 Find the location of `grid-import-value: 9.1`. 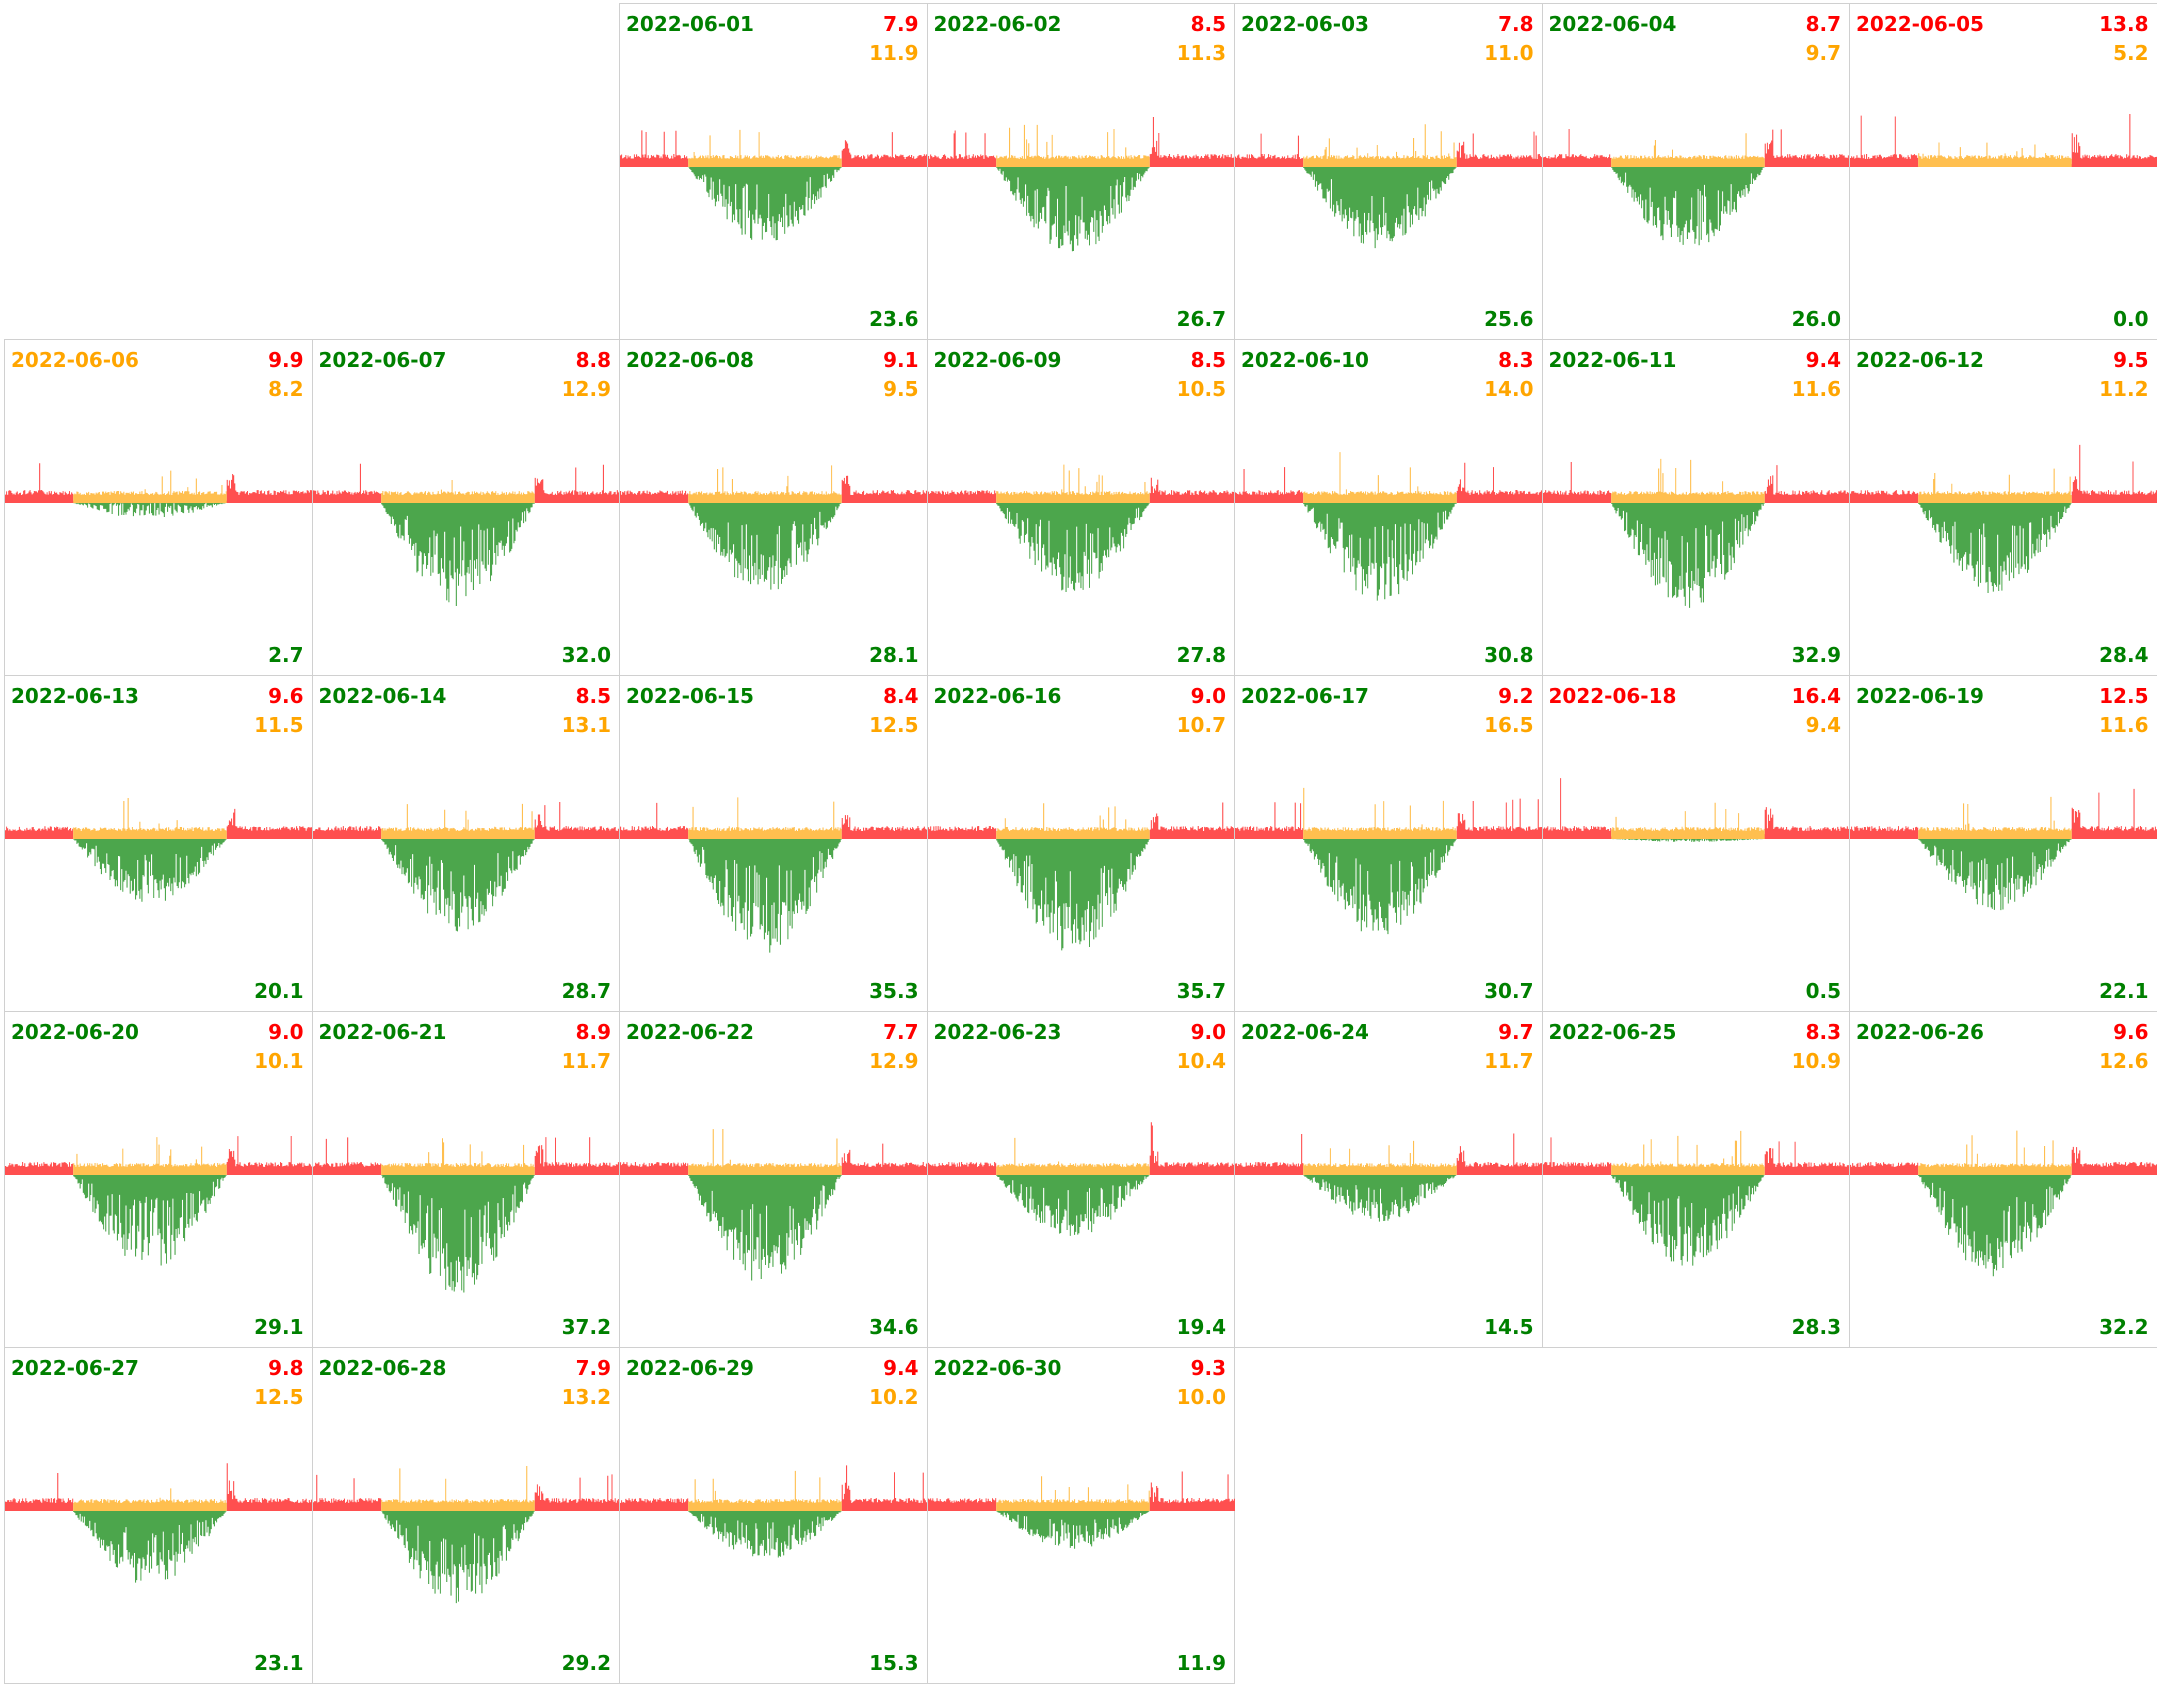

grid-import-value: 9.1 is located at coordinates (901, 360).